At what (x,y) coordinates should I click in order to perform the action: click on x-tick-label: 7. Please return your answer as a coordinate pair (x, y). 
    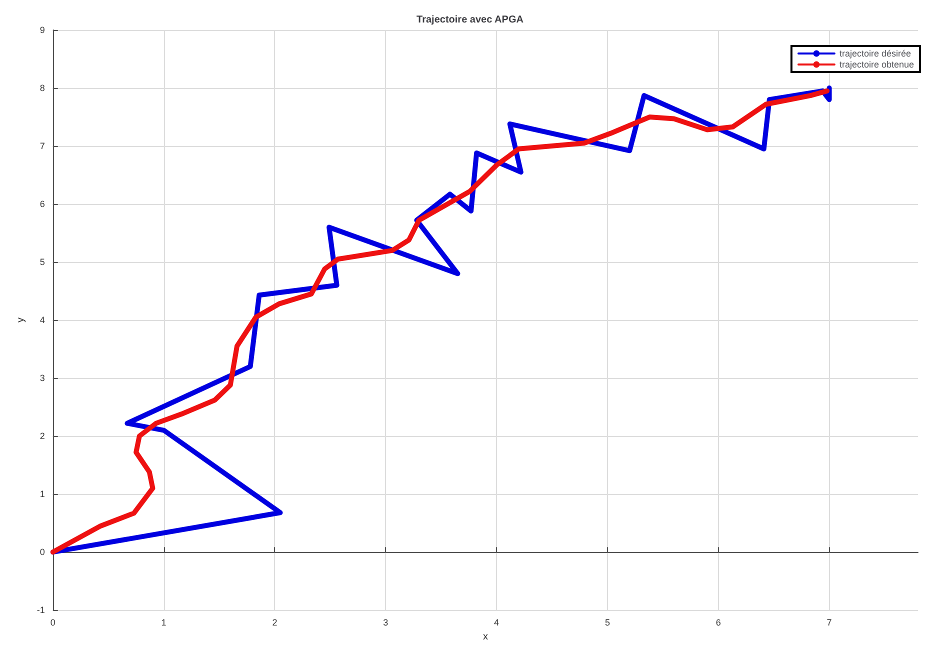
    Looking at the image, I should click on (829, 623).